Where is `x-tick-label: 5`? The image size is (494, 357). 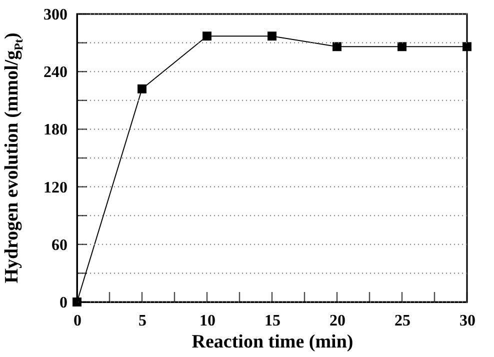
x-tick-label: 5 is located at coordinates (142, 321).